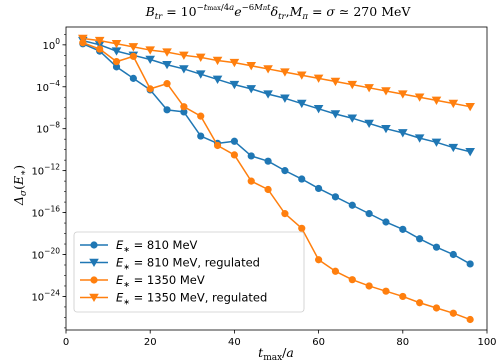  I want to click on legend-entry: E∗ = 1350 MeV, so click(142, 281).